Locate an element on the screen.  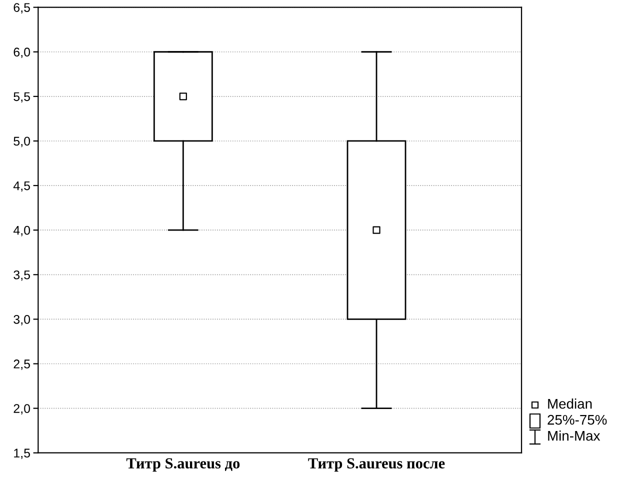
y-tick-label: 2,5 is located at coordinates (22, 365).